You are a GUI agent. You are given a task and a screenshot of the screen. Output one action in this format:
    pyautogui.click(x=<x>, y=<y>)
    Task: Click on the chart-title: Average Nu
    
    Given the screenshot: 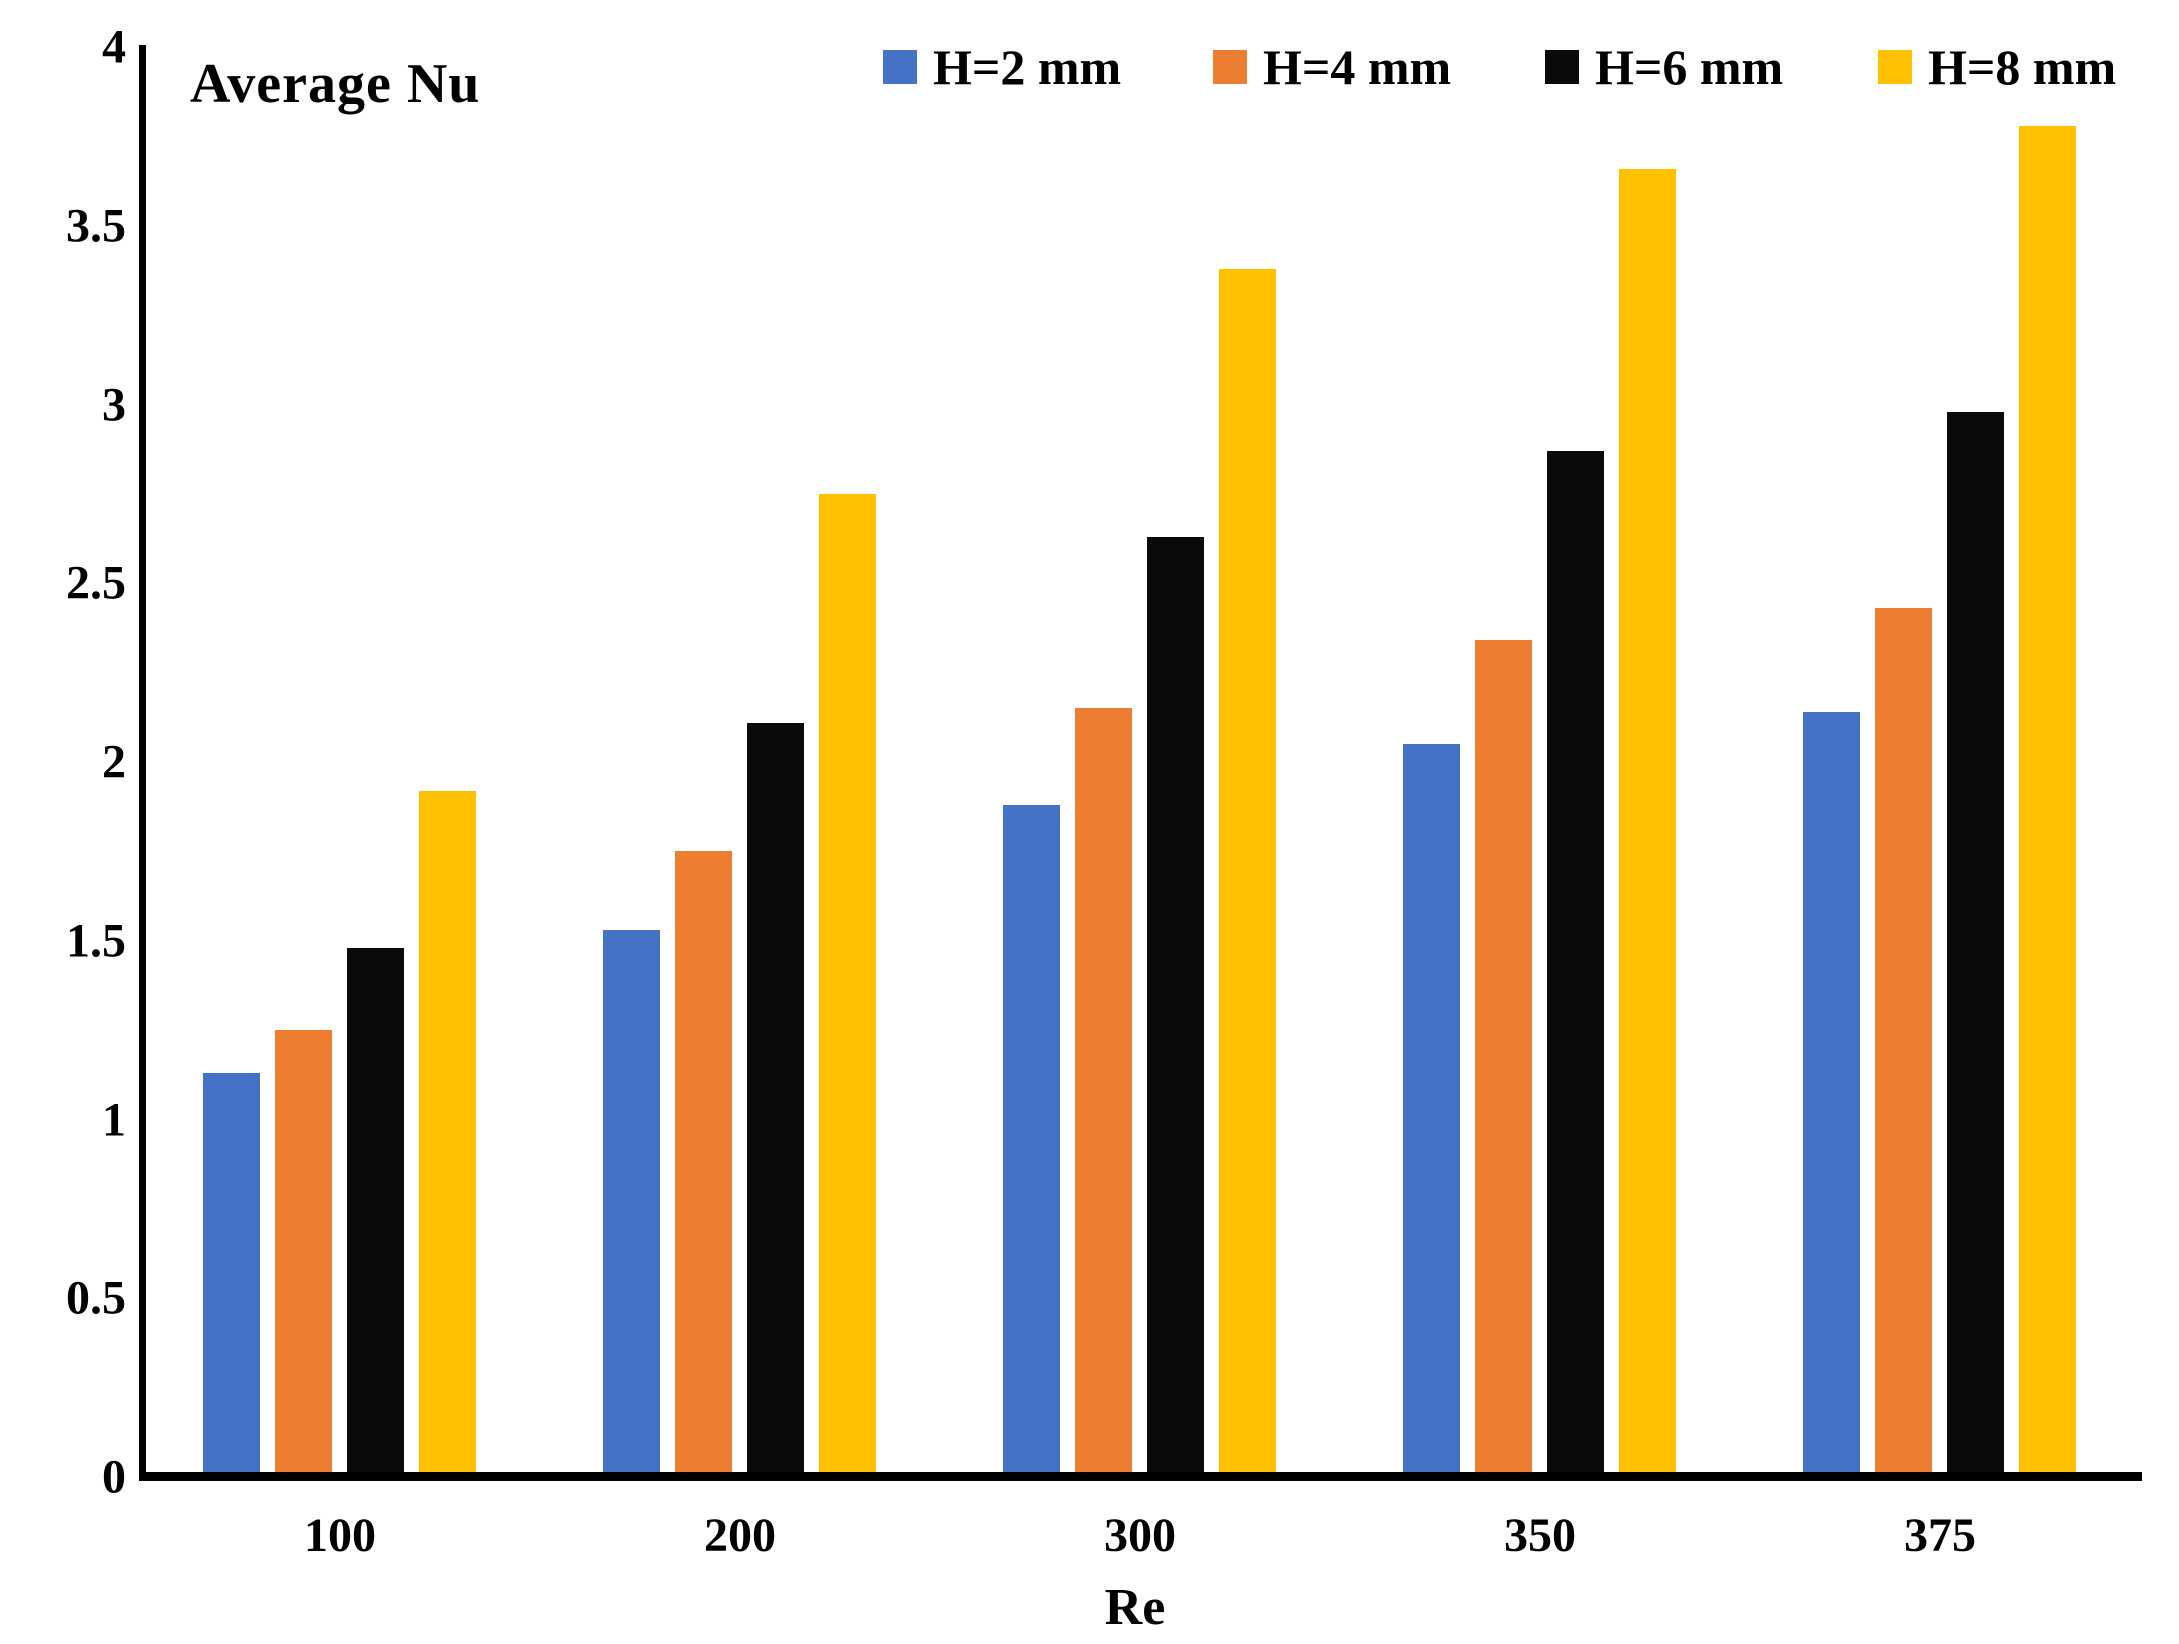 What is the action you would take?
    pyautogui.click(x=335, y=84)
    